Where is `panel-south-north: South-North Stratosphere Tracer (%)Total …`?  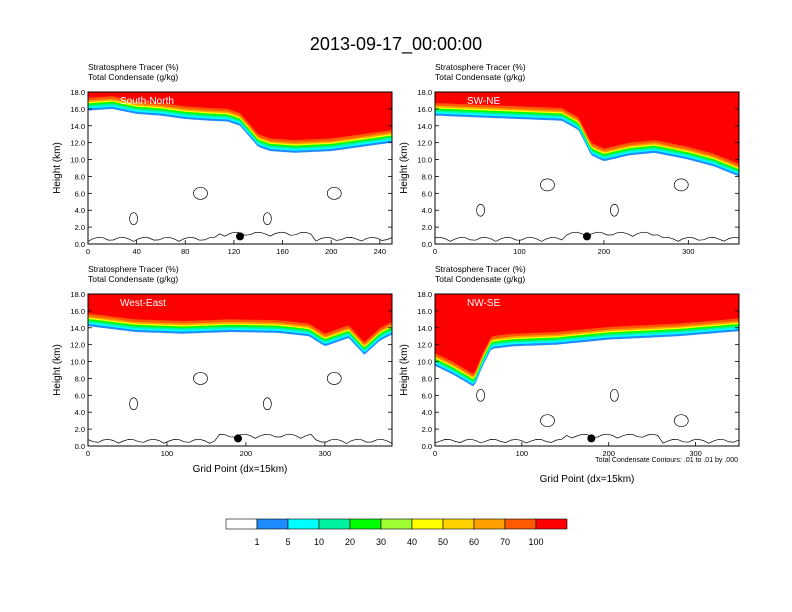 panel-south-north: South-North Stratosphere Tracer (%)Total … is located at coordinates (222, 159).